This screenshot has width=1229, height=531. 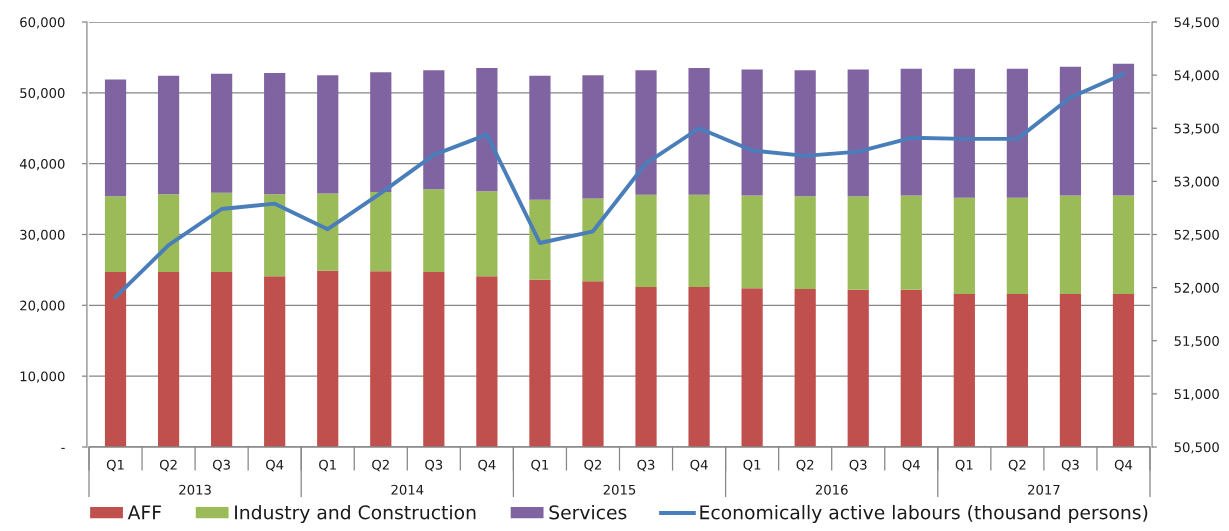 What do you see at coordinates (42, 235) in the screenshot?
I see `y-tick-label: 30,000` at bounding box center [42, 235].